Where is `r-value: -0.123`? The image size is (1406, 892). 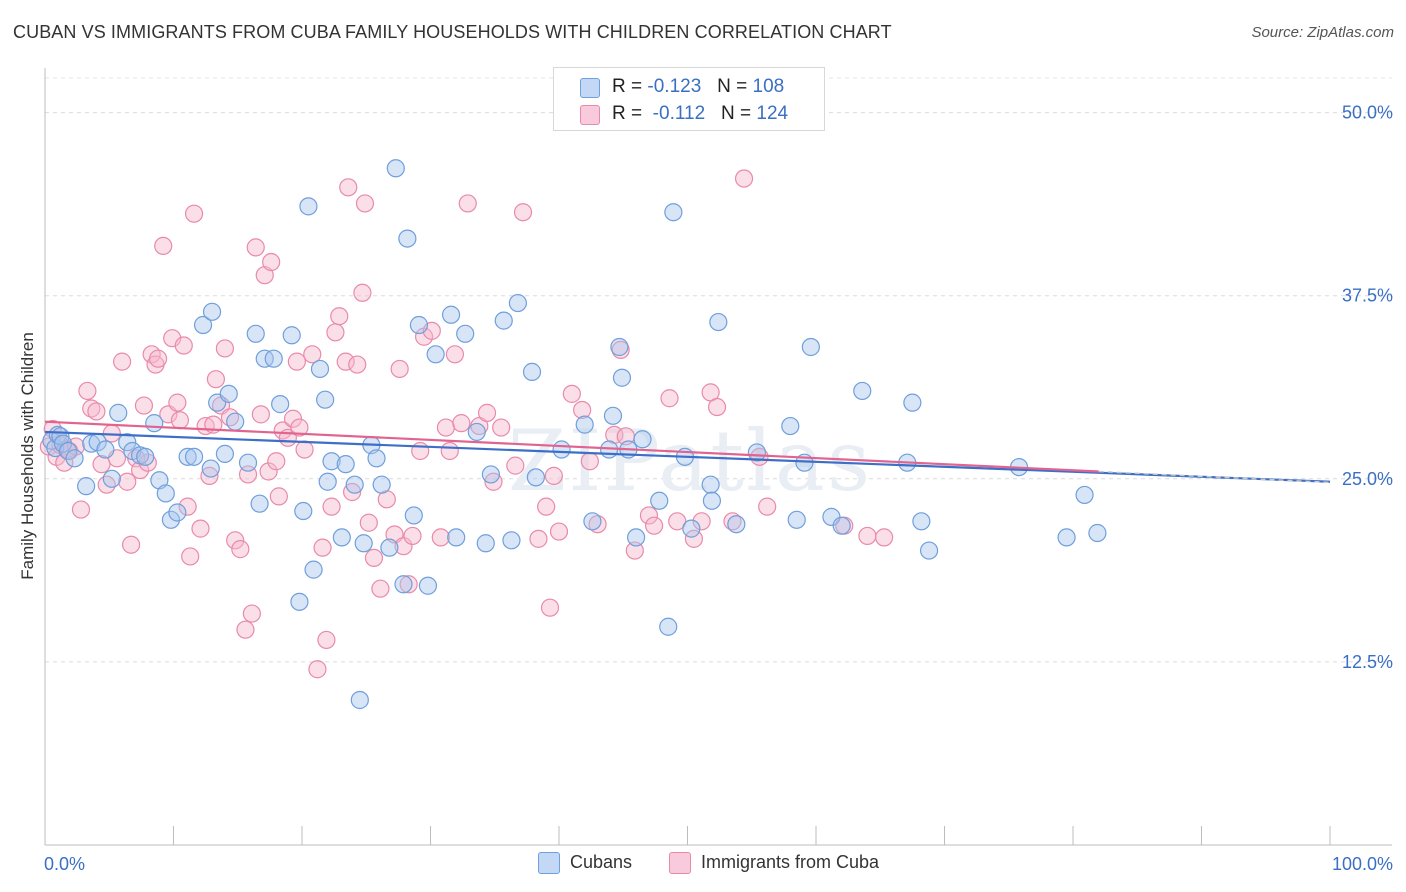
r-value: -0.123 is located at coordinates (674, 86).